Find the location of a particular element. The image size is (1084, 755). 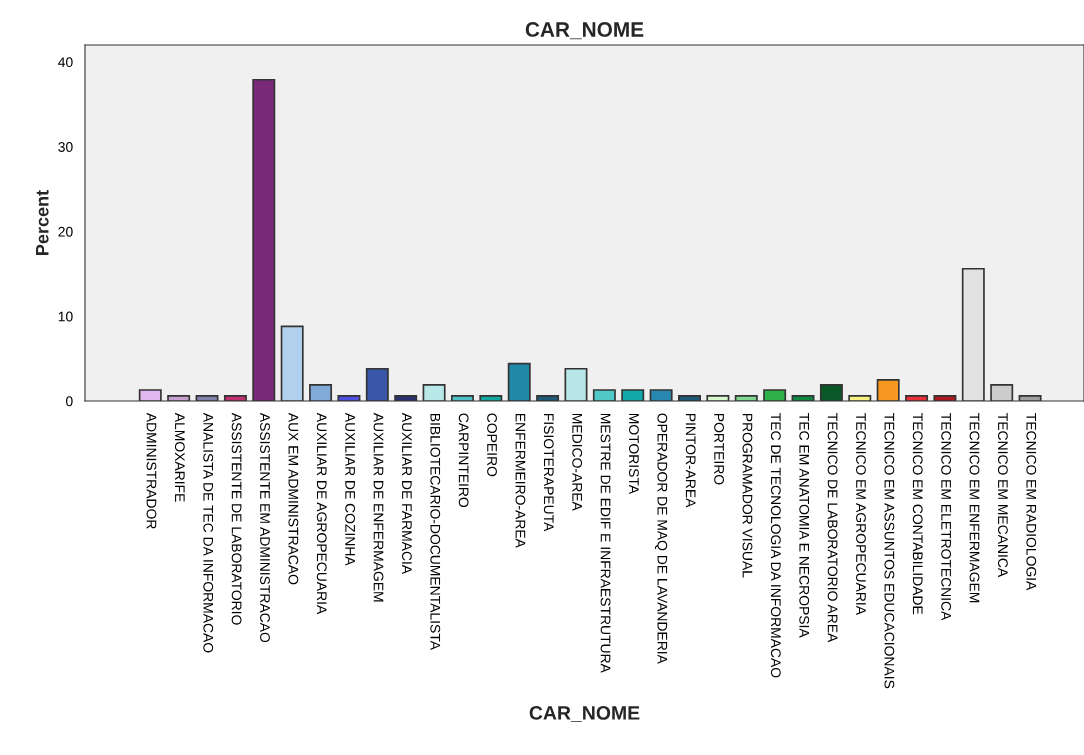

x-tick-label: ANALISTA DE TEC DA INFORMACAO is located at coordinates (208, 532).